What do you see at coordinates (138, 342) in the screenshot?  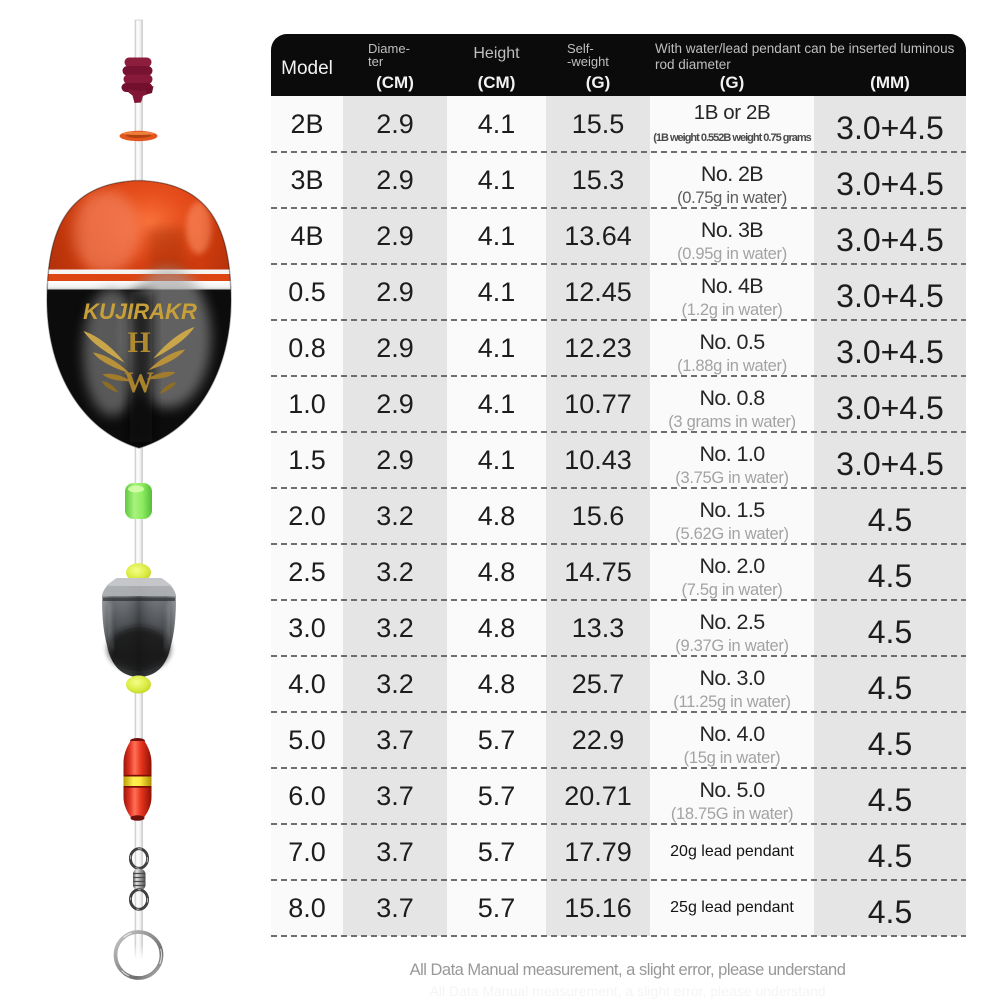 I see `svg-text: H` at bounding box center [138, 342].